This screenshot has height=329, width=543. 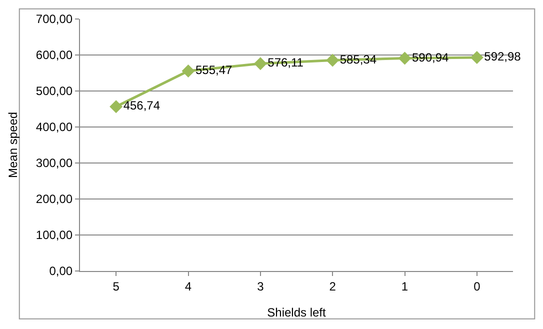 I want to click on y-tick-label: 400,00, so click(x=54, y=127).